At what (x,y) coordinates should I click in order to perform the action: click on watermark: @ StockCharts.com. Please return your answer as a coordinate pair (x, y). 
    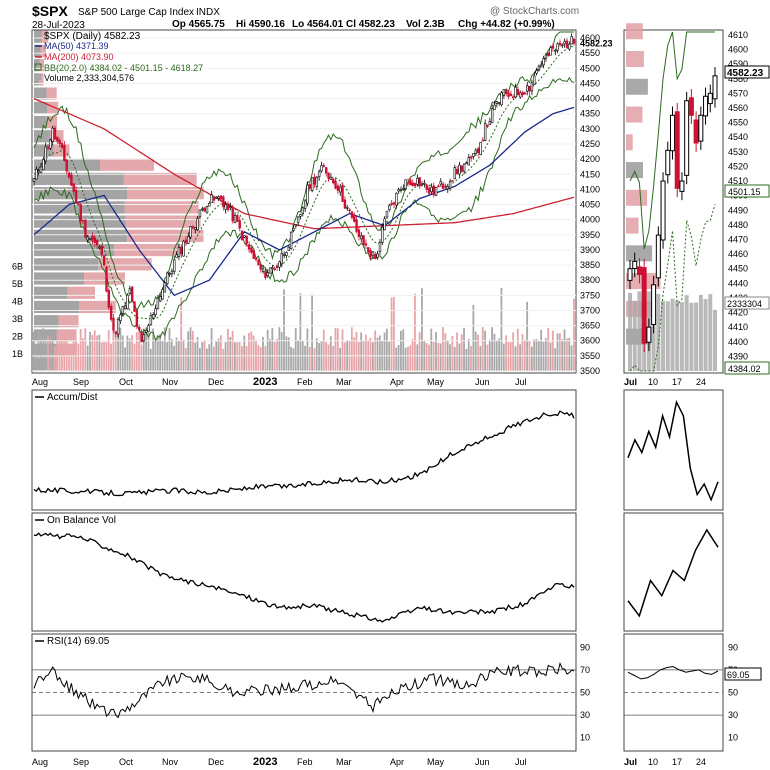
    Looking at the image, I should click on (534, 11).